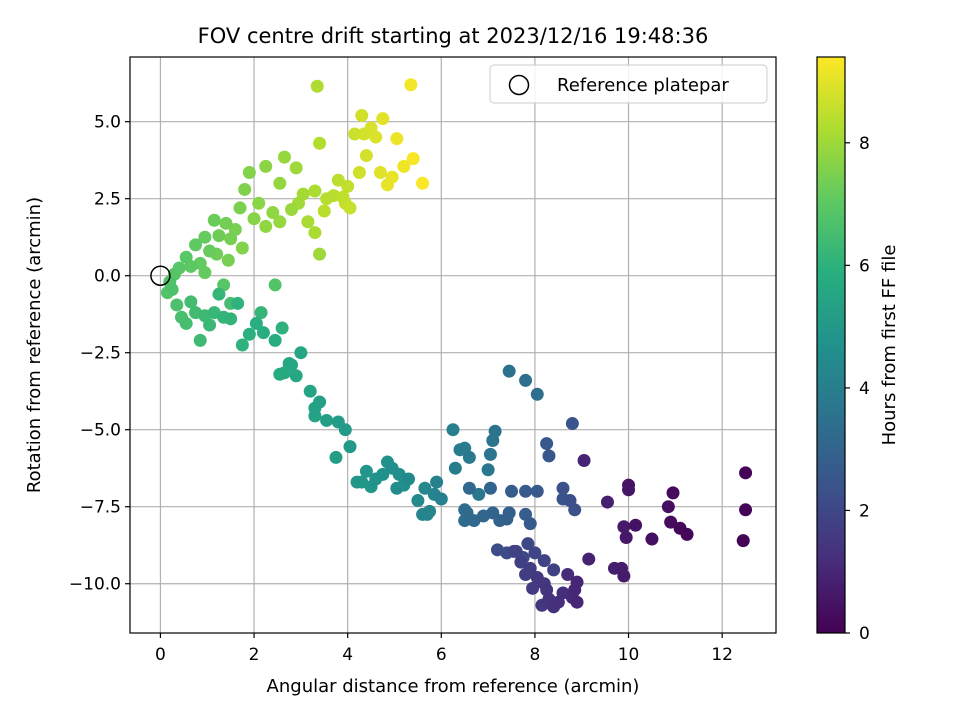 The image size is (960, 720). I want to click on x-tick-label: 2, so click(254, 655).